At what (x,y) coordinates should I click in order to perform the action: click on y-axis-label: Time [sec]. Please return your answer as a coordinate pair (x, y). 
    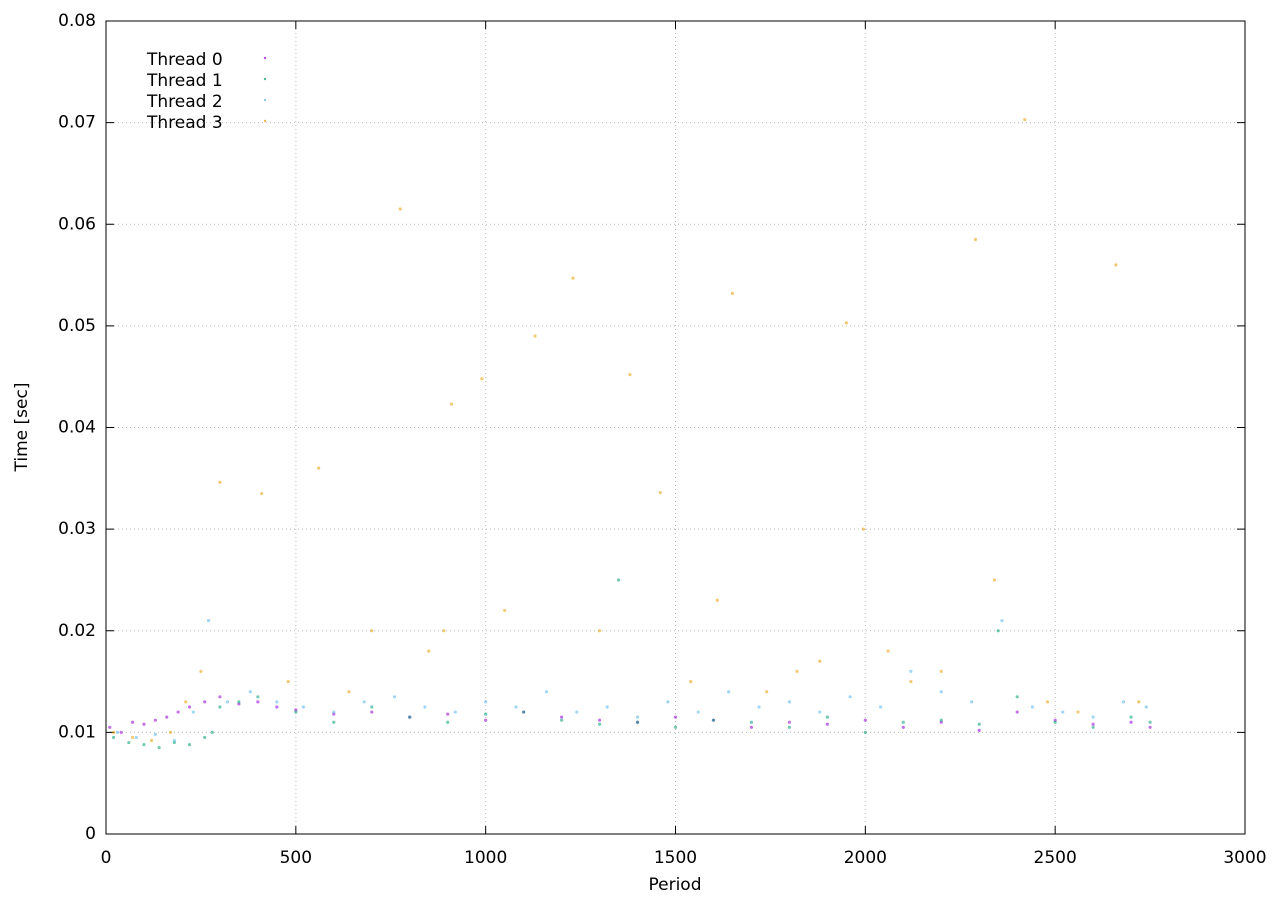
    Looking at the image, I should click on (22, 428).